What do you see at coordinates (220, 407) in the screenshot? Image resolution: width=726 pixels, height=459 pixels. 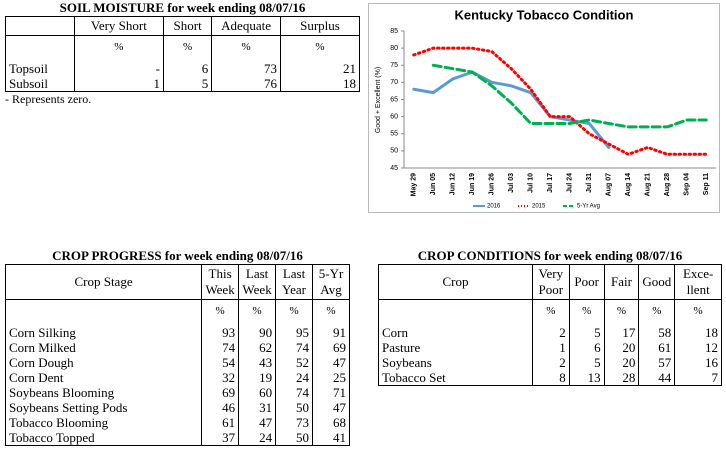 I see `cell: 46` at bounding box center [220, 407].